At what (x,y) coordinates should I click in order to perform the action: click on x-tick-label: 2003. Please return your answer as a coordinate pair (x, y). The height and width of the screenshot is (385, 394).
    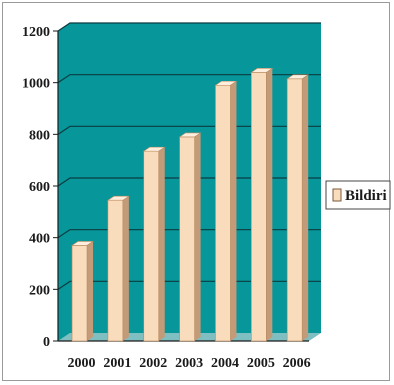
    Looking at the image, I should click on (189, 363).